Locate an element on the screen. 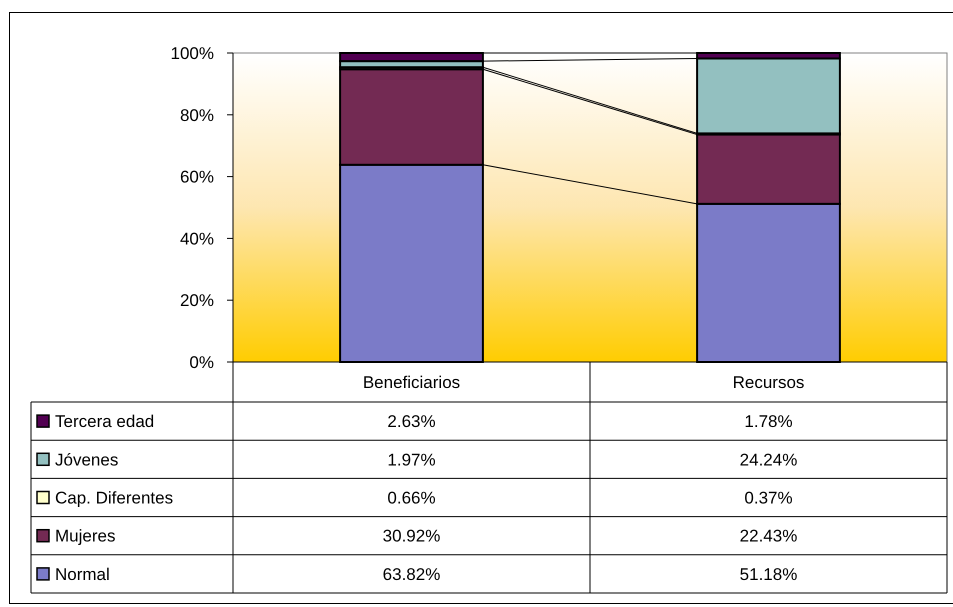 This screenshot has height=607, width=953. x-tick-label: Recursos is located at coordinates (768, 382).